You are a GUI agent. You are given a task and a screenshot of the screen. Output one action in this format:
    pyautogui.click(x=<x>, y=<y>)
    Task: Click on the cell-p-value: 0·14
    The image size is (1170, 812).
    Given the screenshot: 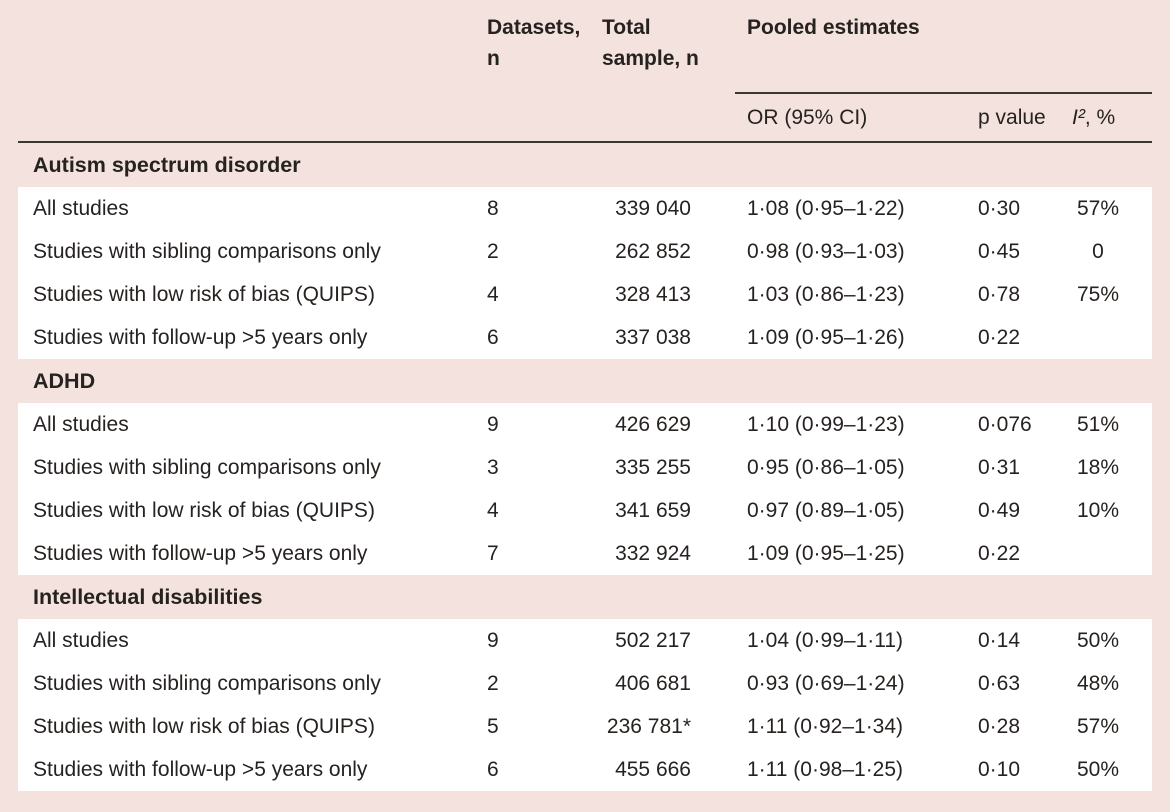 What is the action you would take?
    pyautogui.click(x=999, y=640)
    